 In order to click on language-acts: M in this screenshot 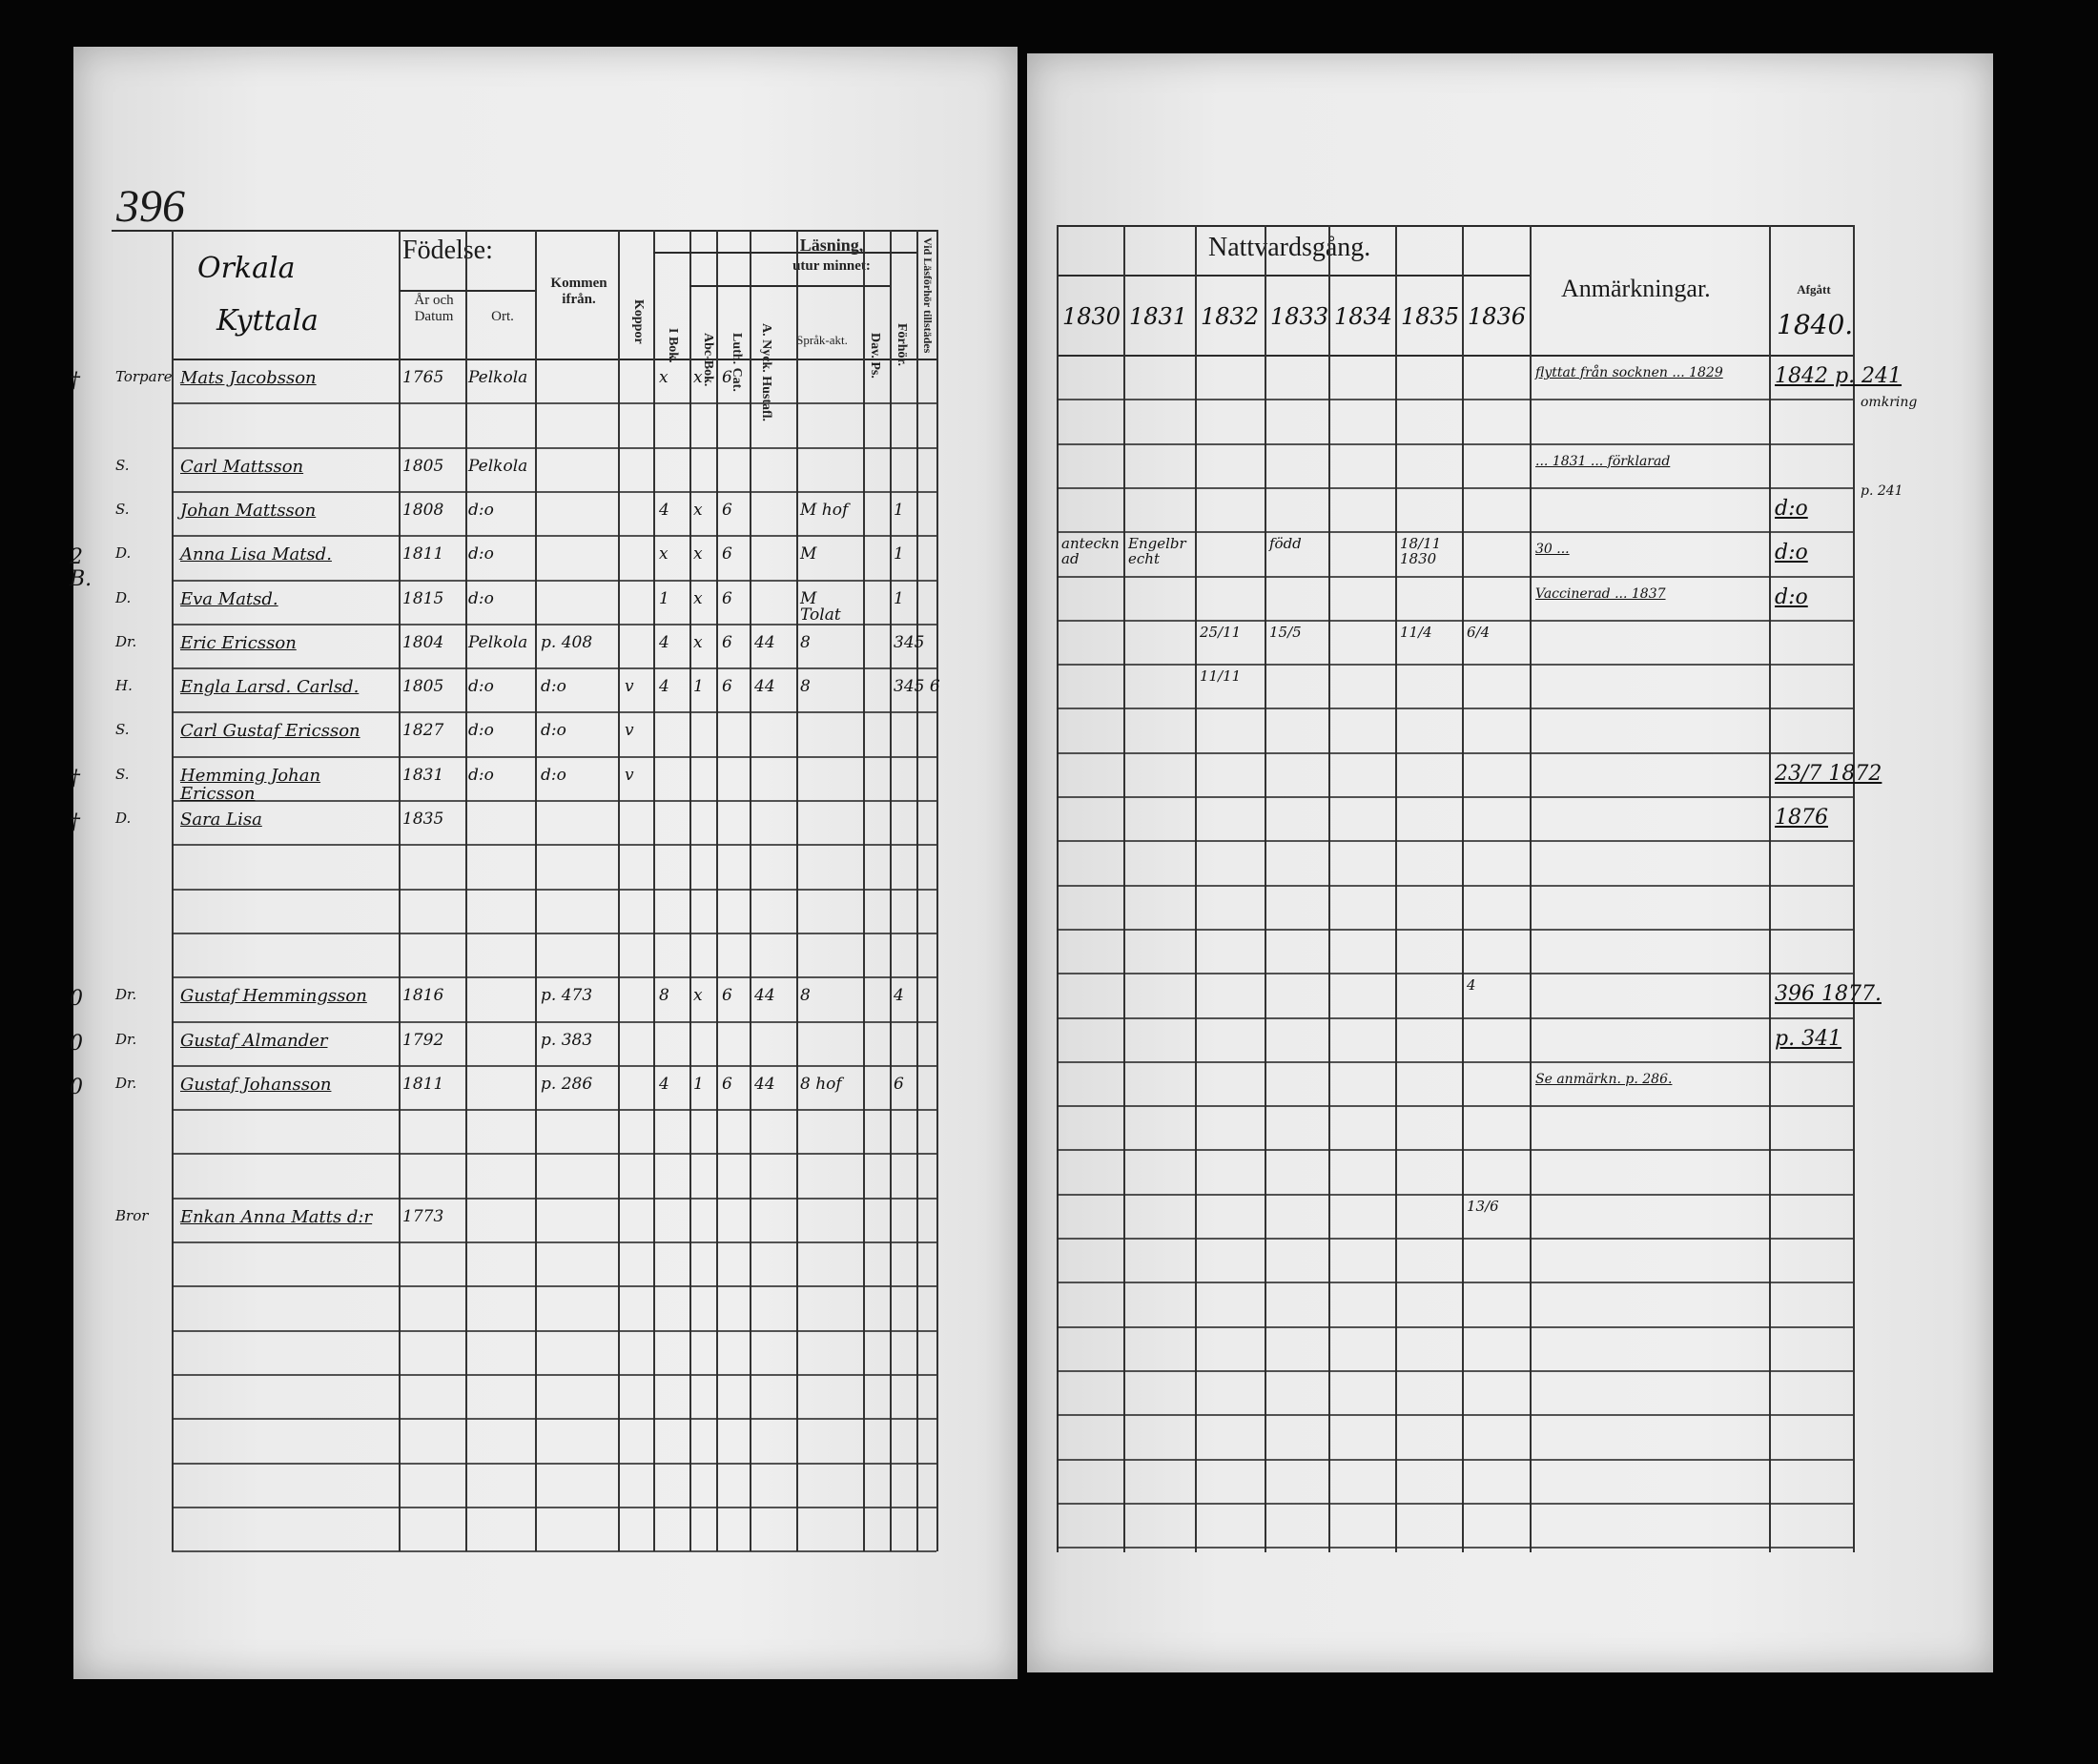, I will do `click(808, 554)`.